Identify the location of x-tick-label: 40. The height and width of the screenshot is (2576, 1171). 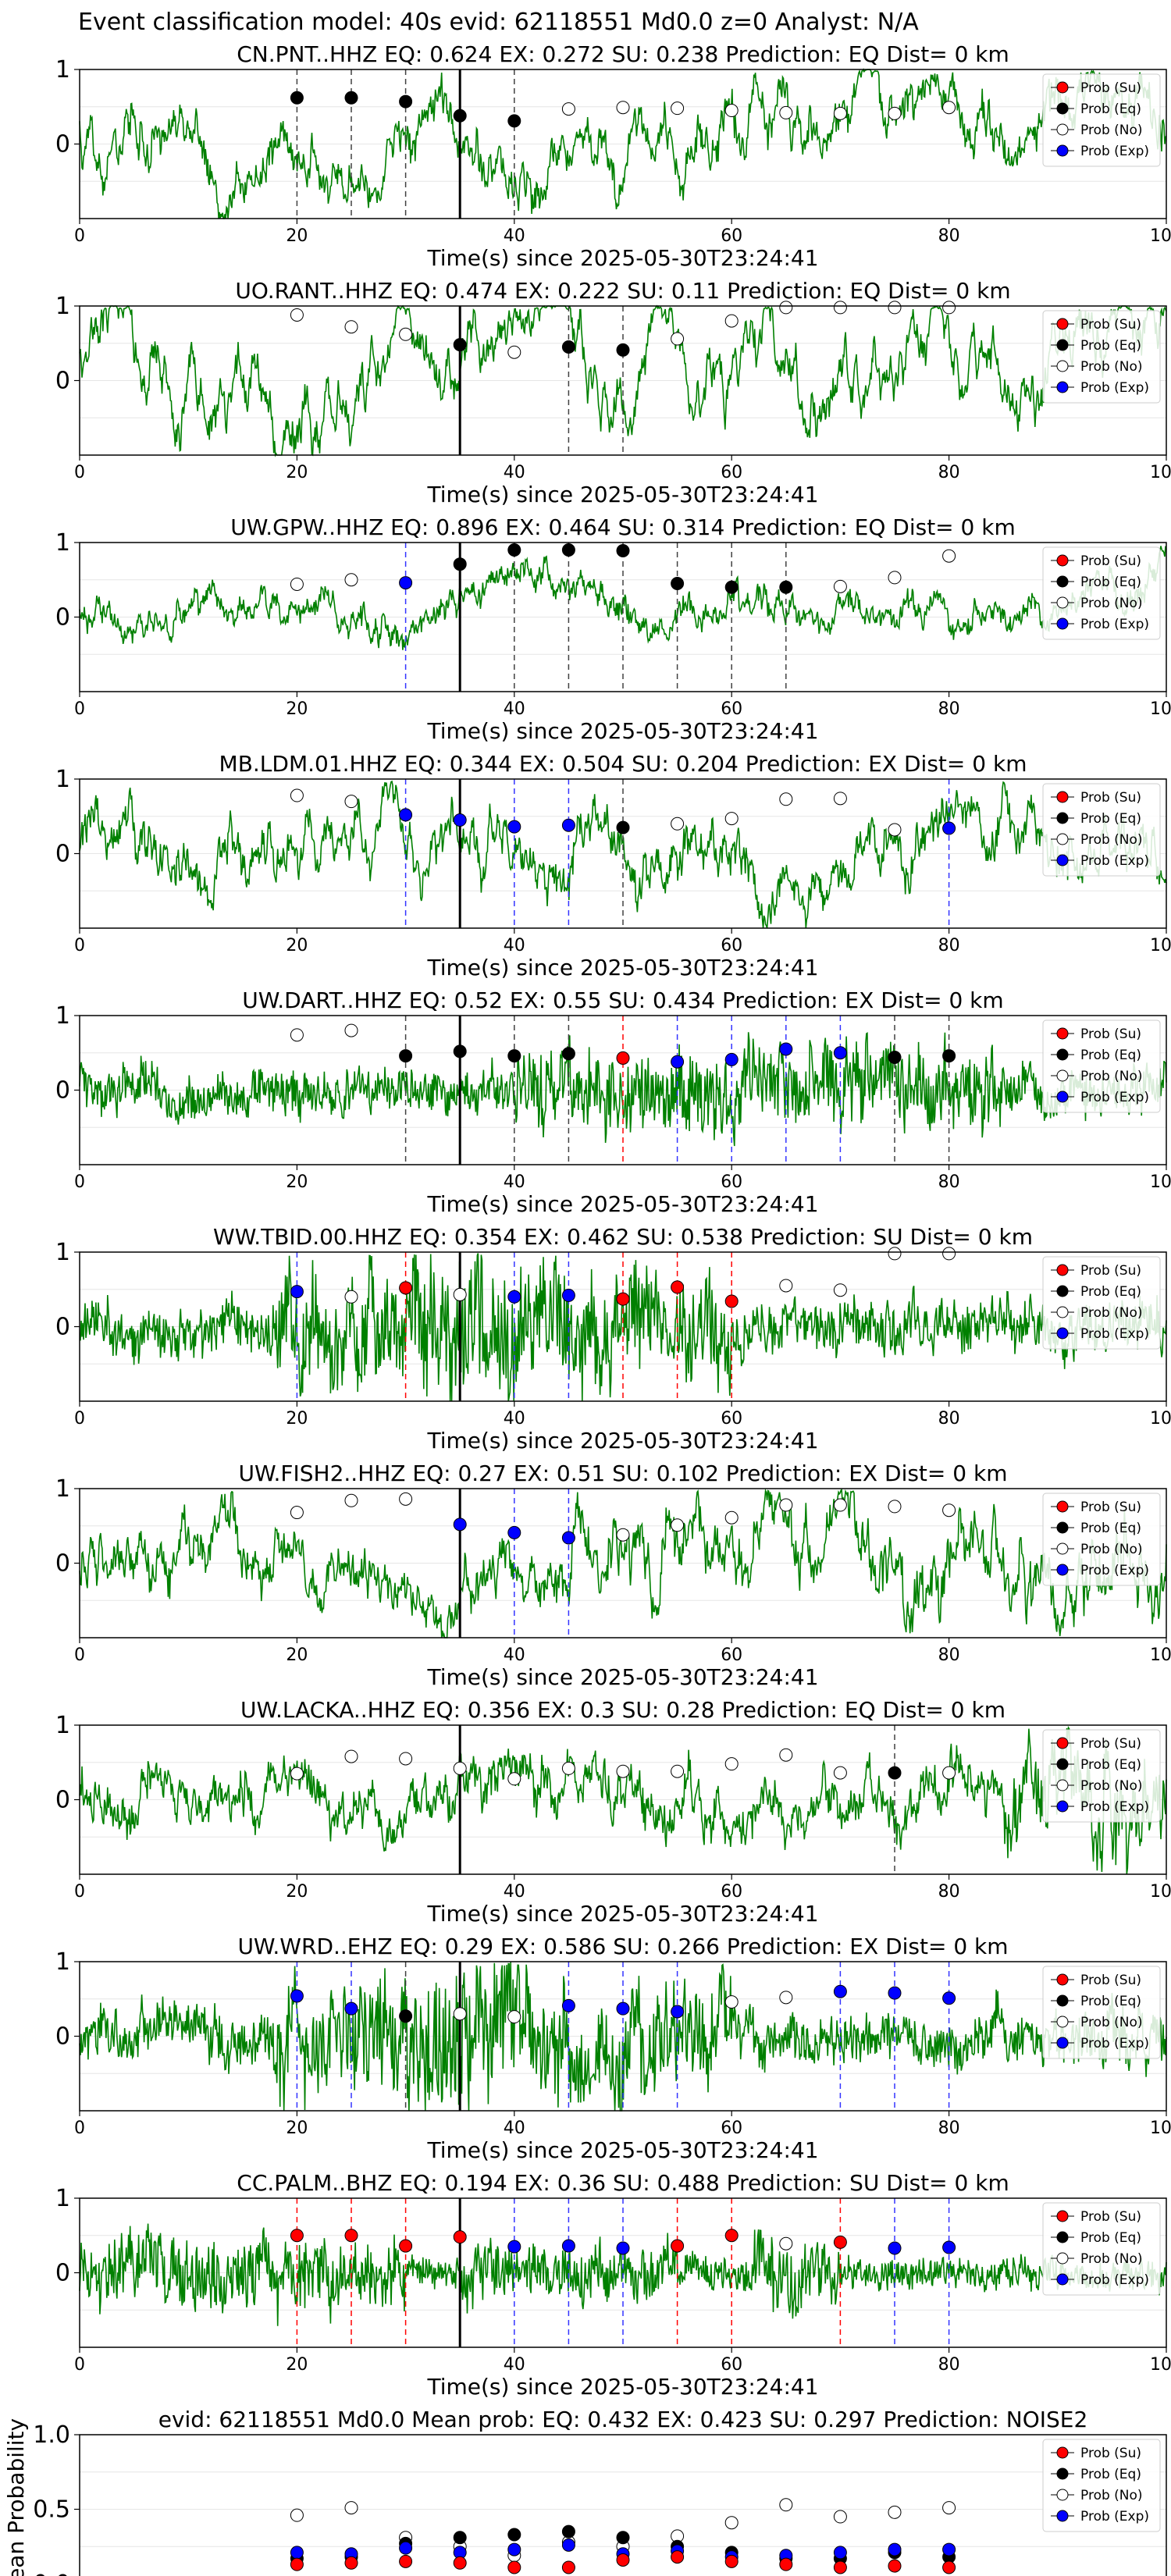
(514, 1656).